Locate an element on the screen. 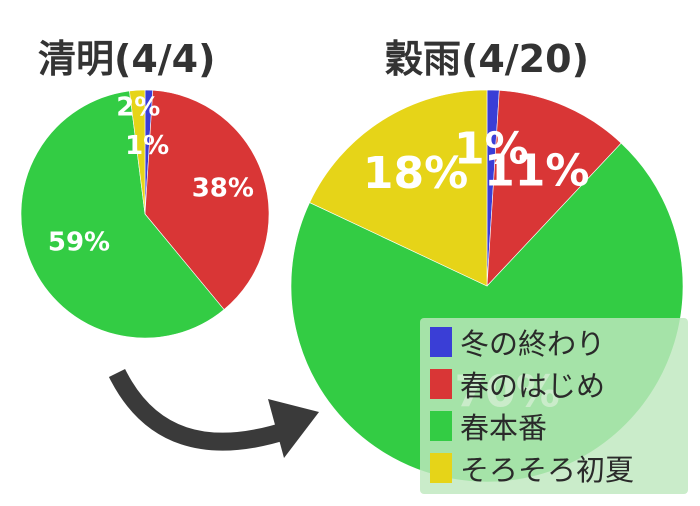  legend-swatch-early-spring is located at coordinates (441, 384).